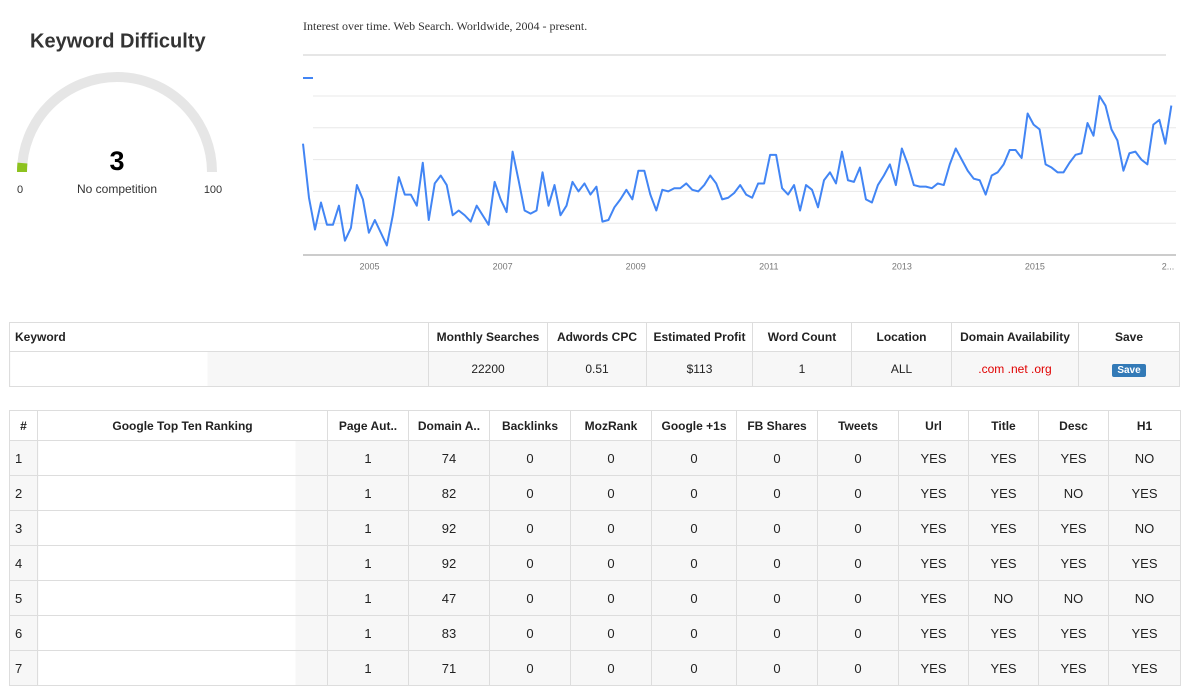  I want to click on gauge-label: No competition, so click(117, 189).